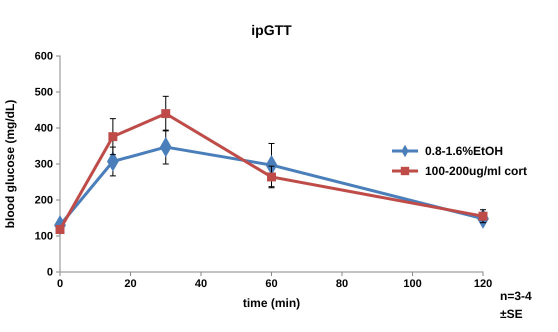 The width and height of the screenshot is (558, 332). What do you see at coordinates (43, 56) in the screenshot?
I see `y-tick-label: 600` at bounding box center [43, 56].